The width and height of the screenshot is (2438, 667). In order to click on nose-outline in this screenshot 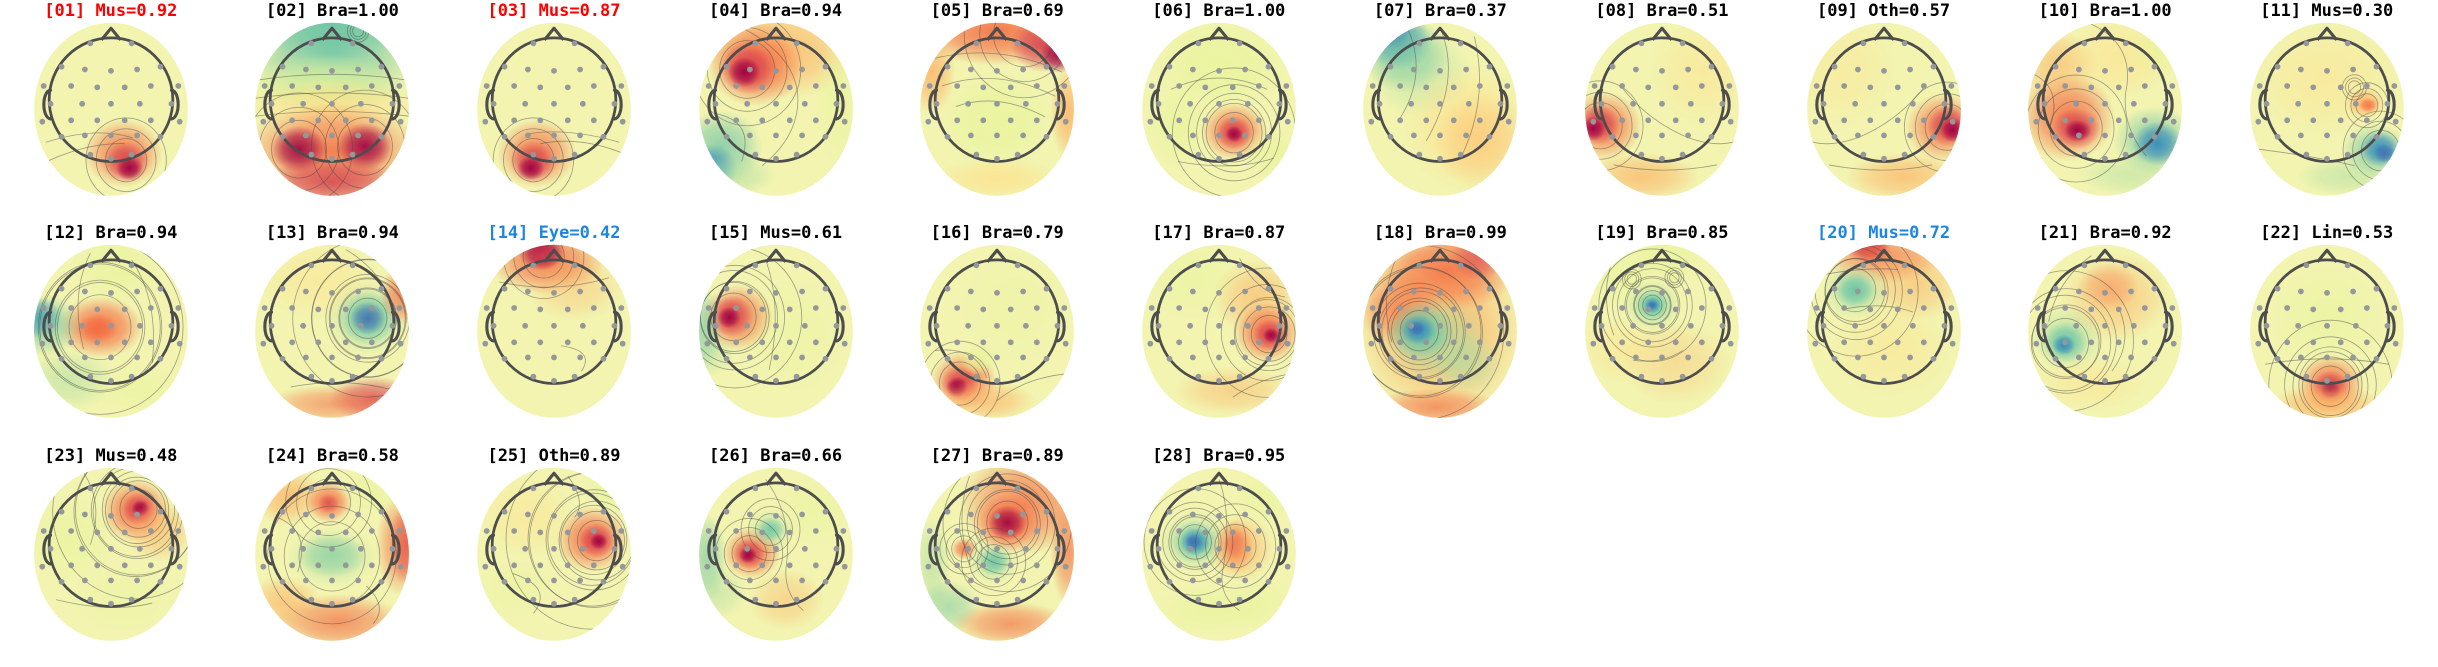, I will do `click(1218, 33)`.